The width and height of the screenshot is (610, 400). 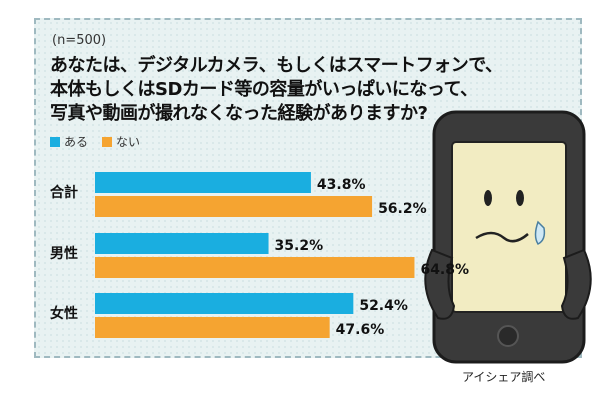 What do you see at coordinates (64, 313) in the screenshot?
I see `category-label-3: 女性` at bounding box center [64, 313].